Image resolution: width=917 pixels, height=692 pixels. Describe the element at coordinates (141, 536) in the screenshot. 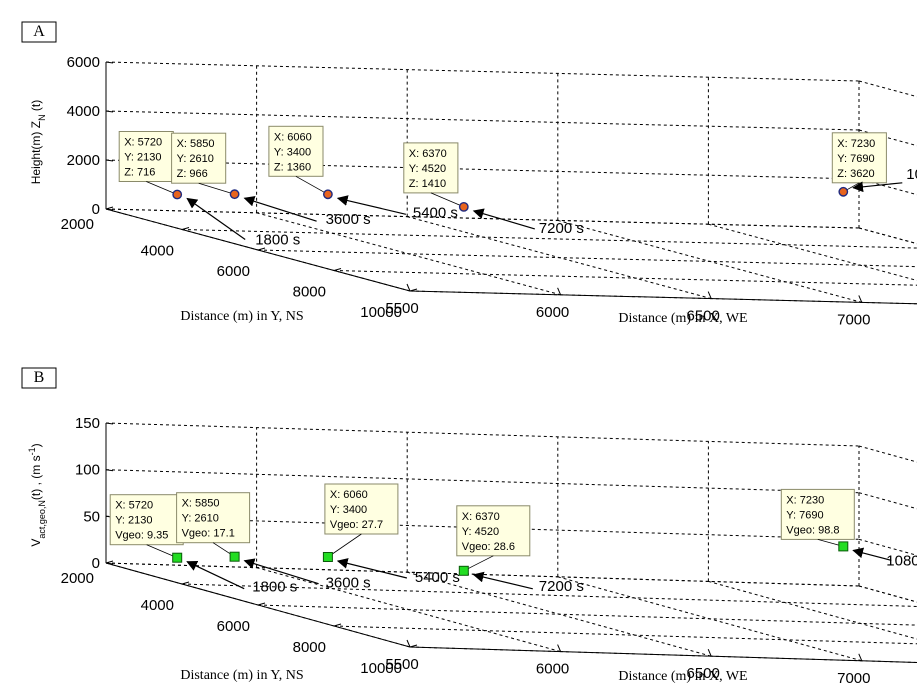

I see `datatip-line: Vgeo: 9.35` at that location.